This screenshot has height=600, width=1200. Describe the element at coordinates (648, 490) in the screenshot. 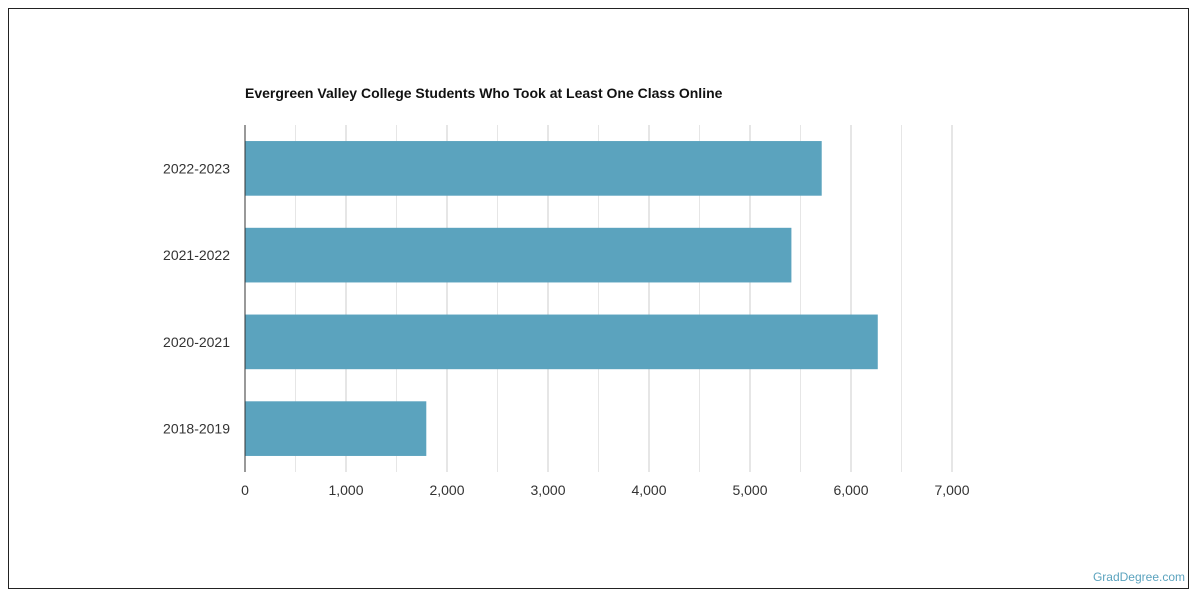

I see `x-tick-label: 4,000` at that location.